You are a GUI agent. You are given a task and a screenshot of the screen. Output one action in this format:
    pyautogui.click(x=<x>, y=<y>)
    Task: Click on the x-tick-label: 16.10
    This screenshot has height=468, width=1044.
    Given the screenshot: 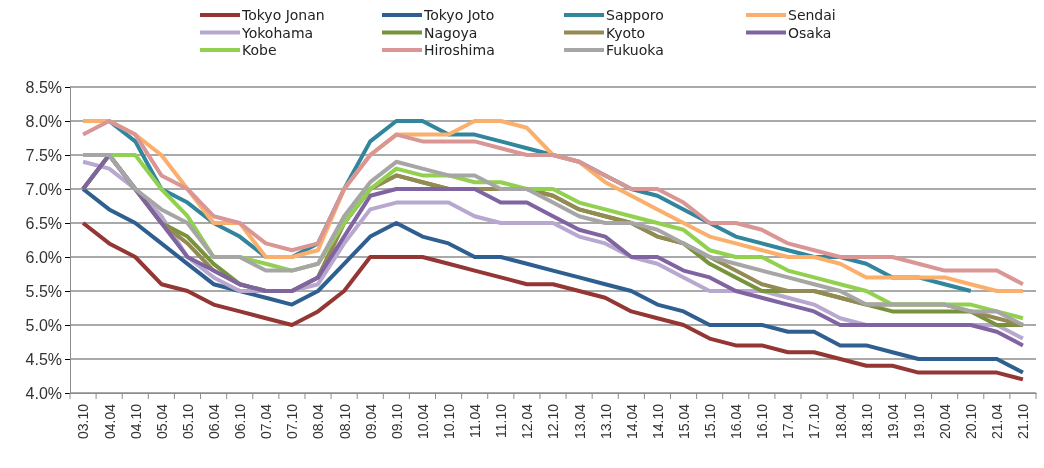 What is the action you would take?
    pyautogui.click(x=762, y=421)
    